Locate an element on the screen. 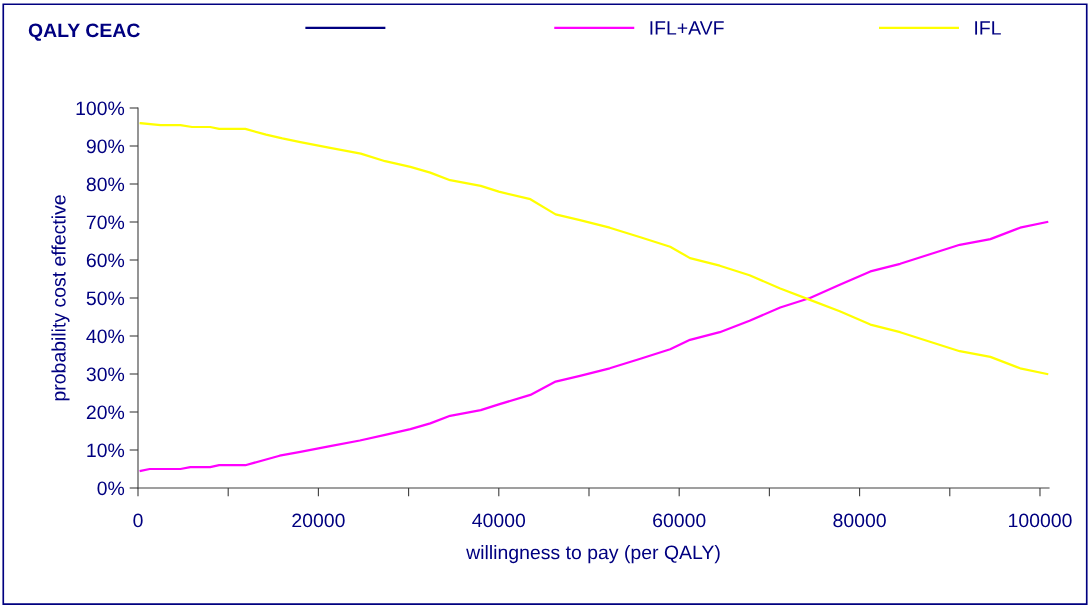 Image resolution: width=1090 pixels, height=606 pixels. legend-label: IFL+AVF is located at coordinates (687, 28).